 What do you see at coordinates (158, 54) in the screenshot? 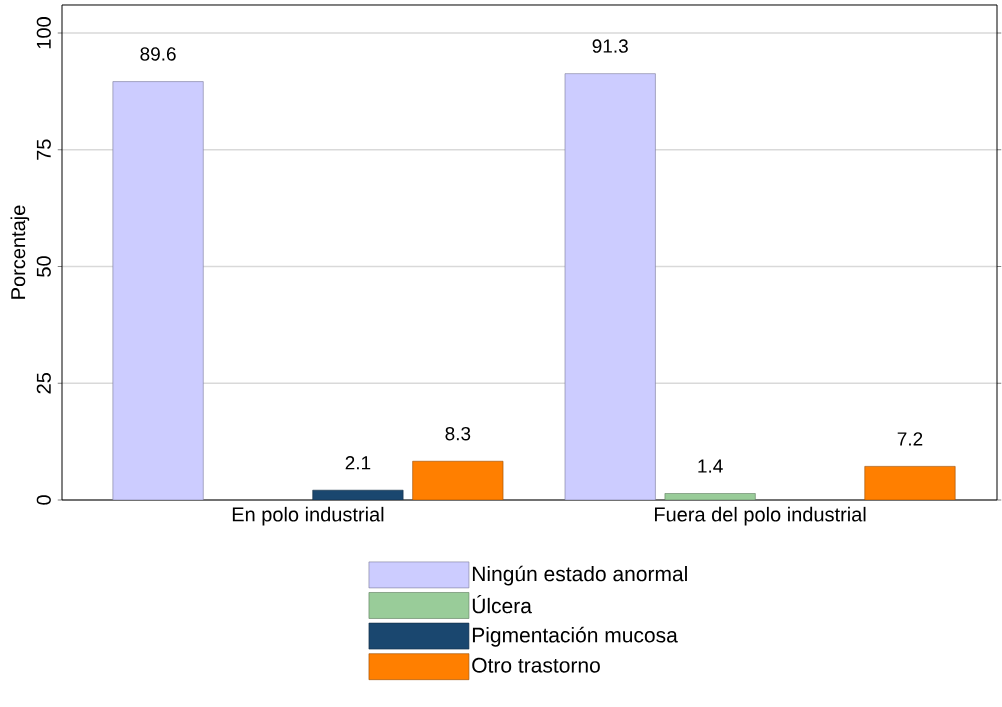
I see `data-label: 89.6` at bounding box center [158, 54].